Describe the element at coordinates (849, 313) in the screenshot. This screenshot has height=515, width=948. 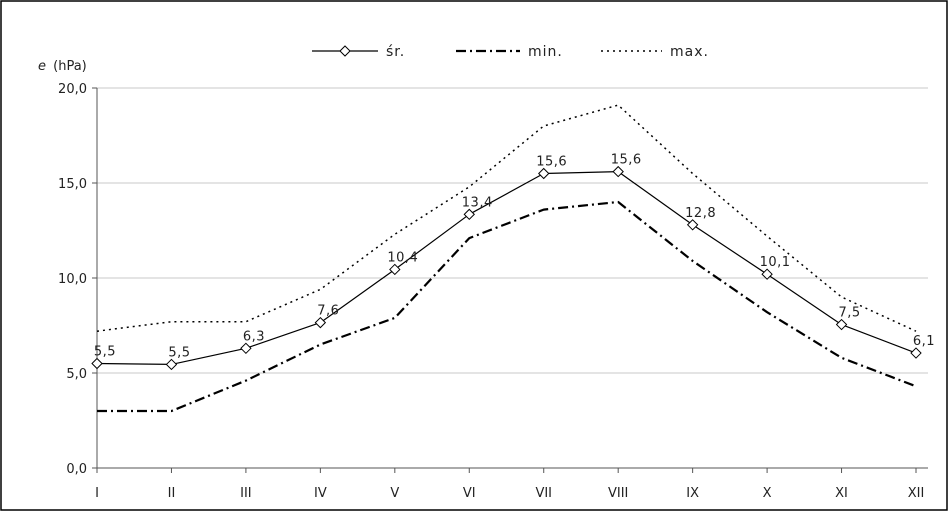
I see `data-label: 7,5` at that location.